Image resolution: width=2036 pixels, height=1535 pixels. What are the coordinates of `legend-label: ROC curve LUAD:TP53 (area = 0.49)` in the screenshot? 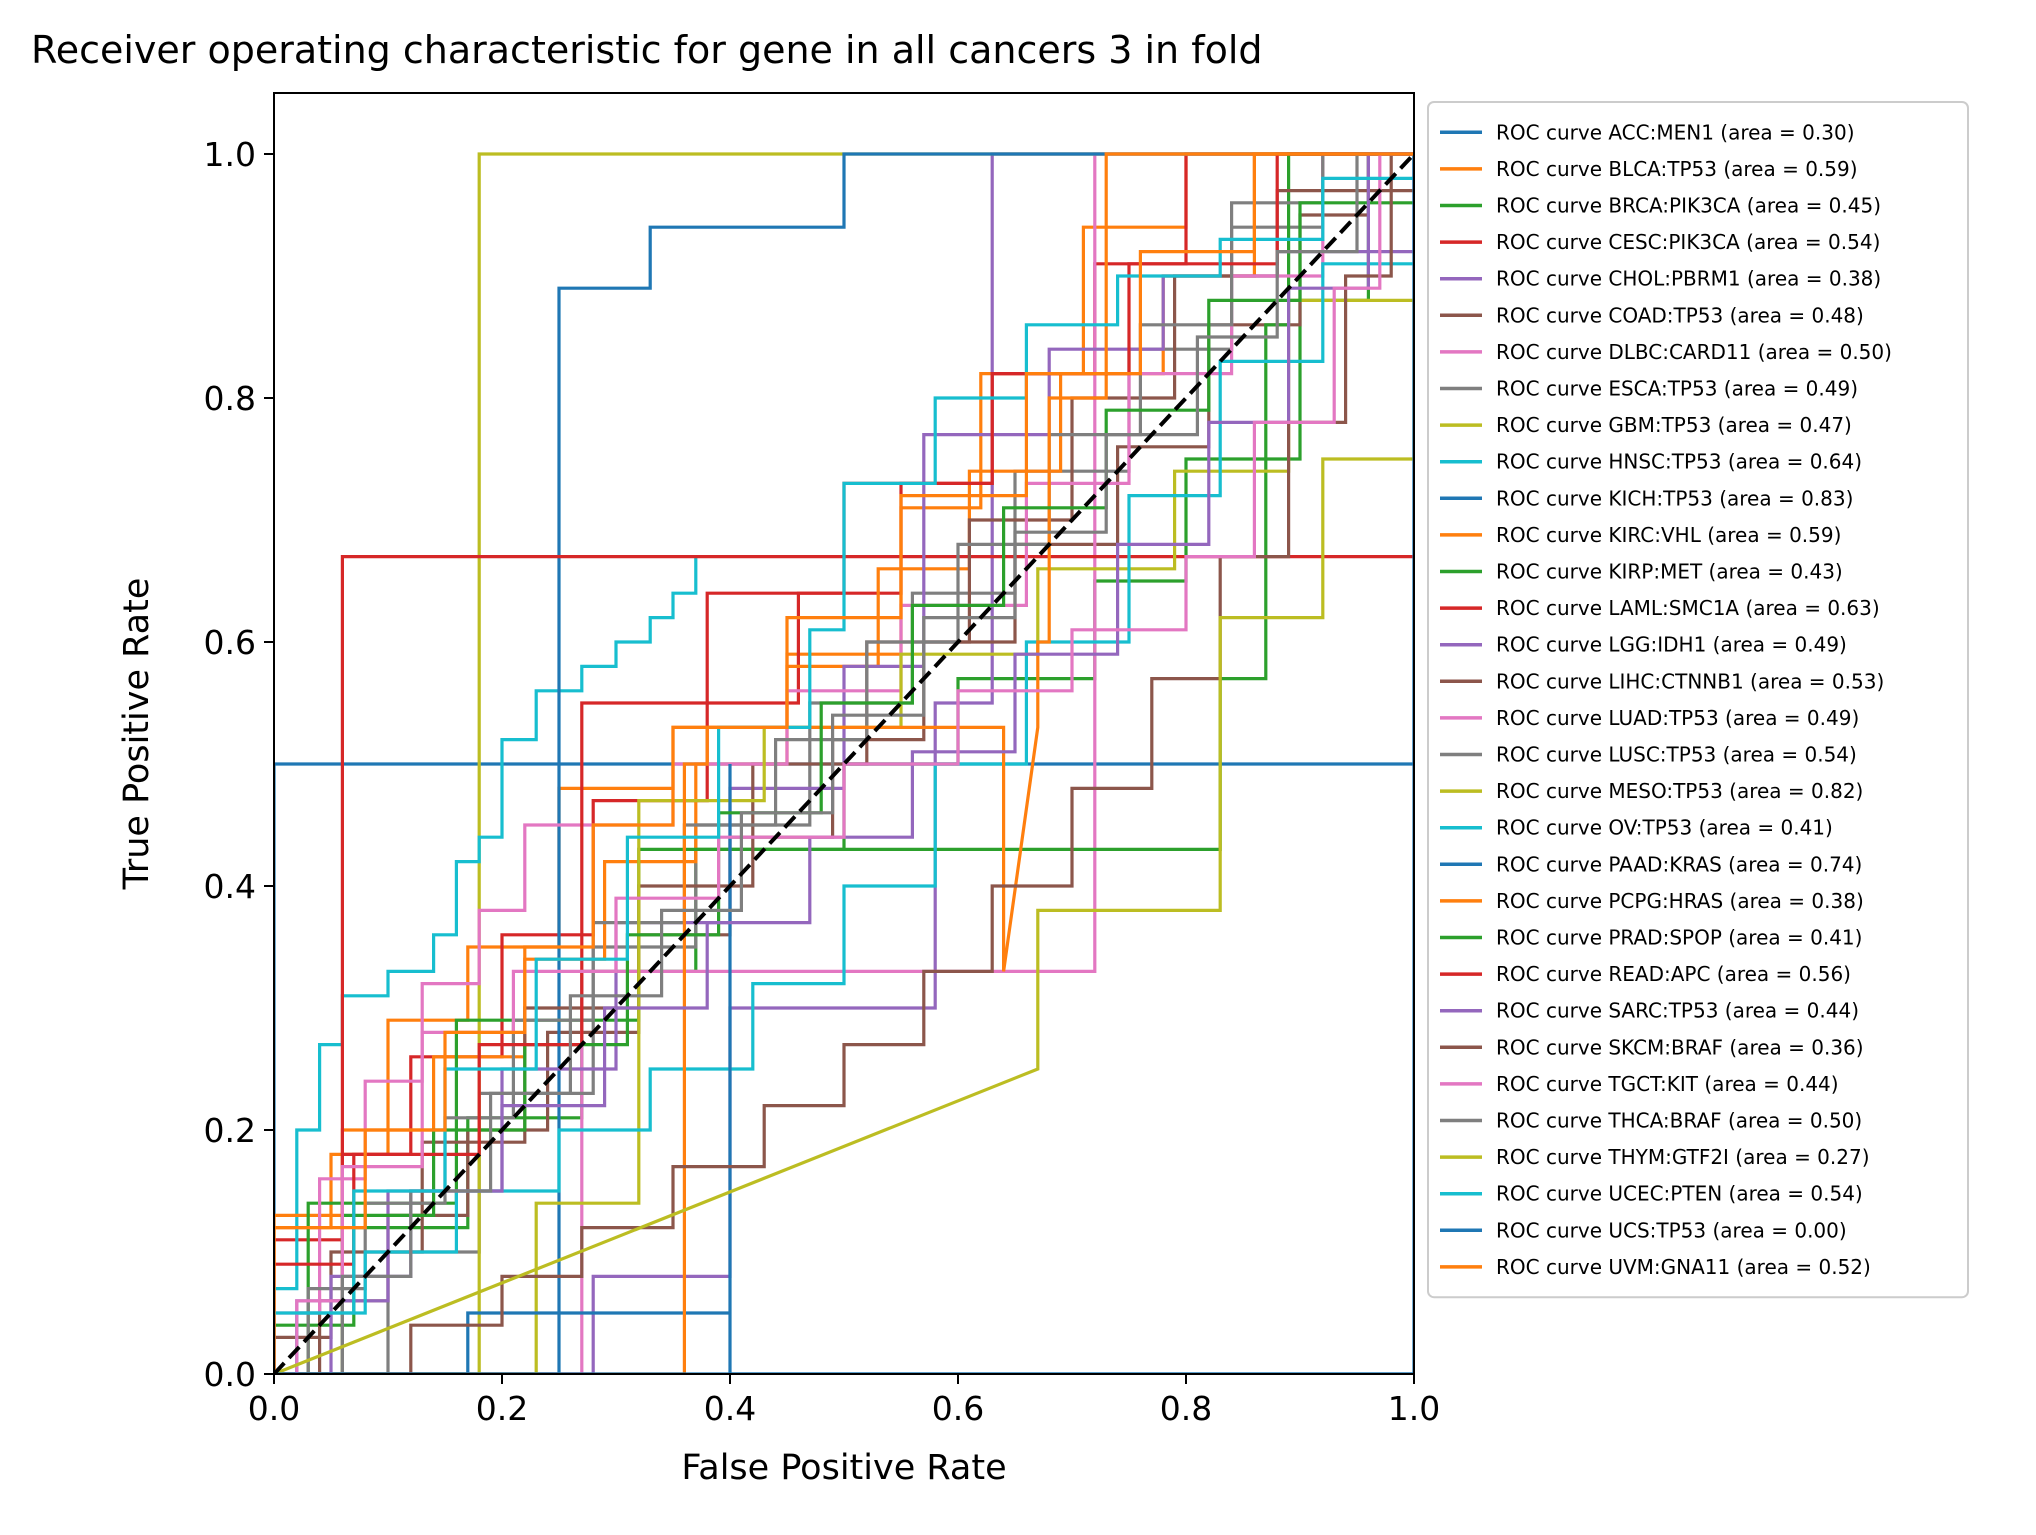 It's located at (1677, 718).